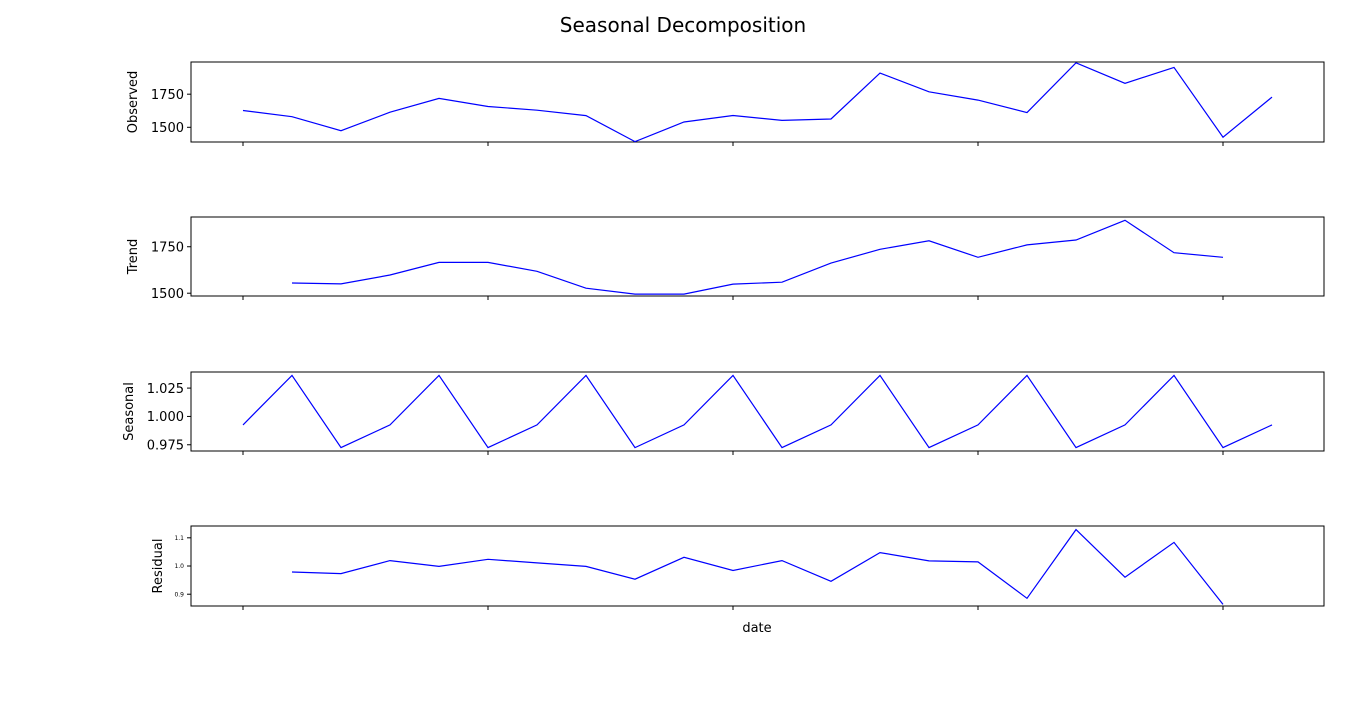  What do you see at coordinates (167, 247) in the screenshot?
I see `trend-y-tick-label-1: 1750` at bounding box center [167, 247].